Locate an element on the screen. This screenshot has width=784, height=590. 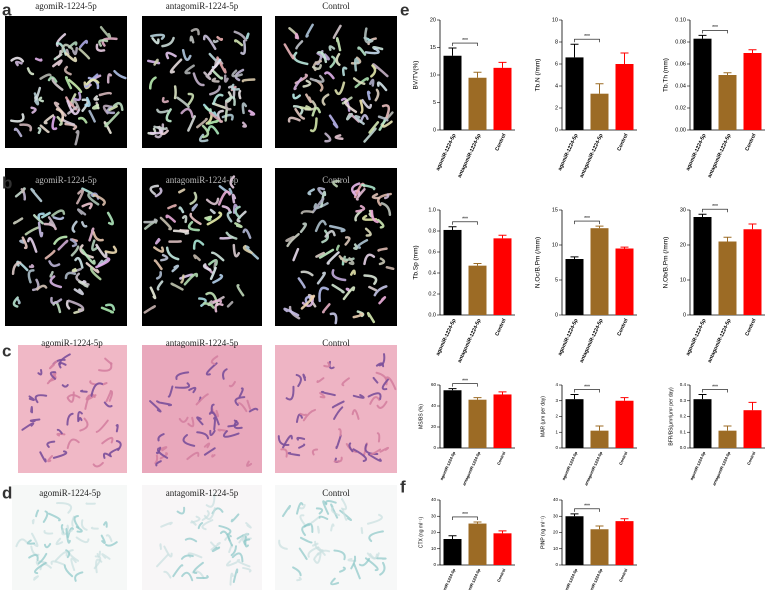
y-tick-label: 0.0 is located at coordinates (683, 447).